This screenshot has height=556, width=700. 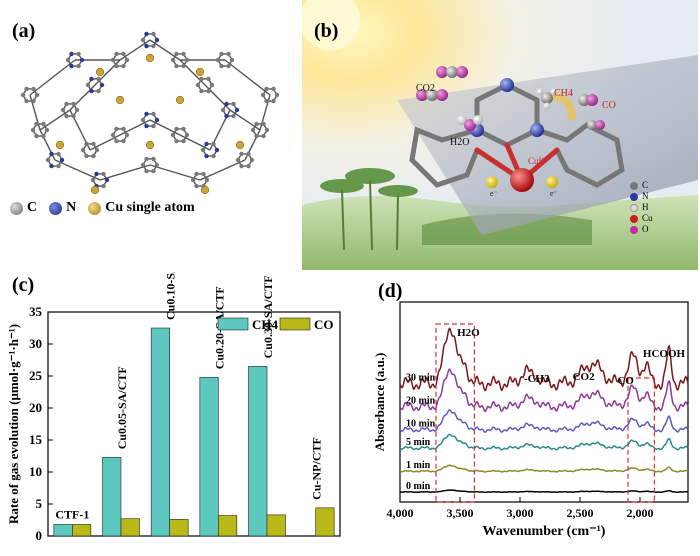 I want to click on co2-label: CO2, so click(x=425, y=88).